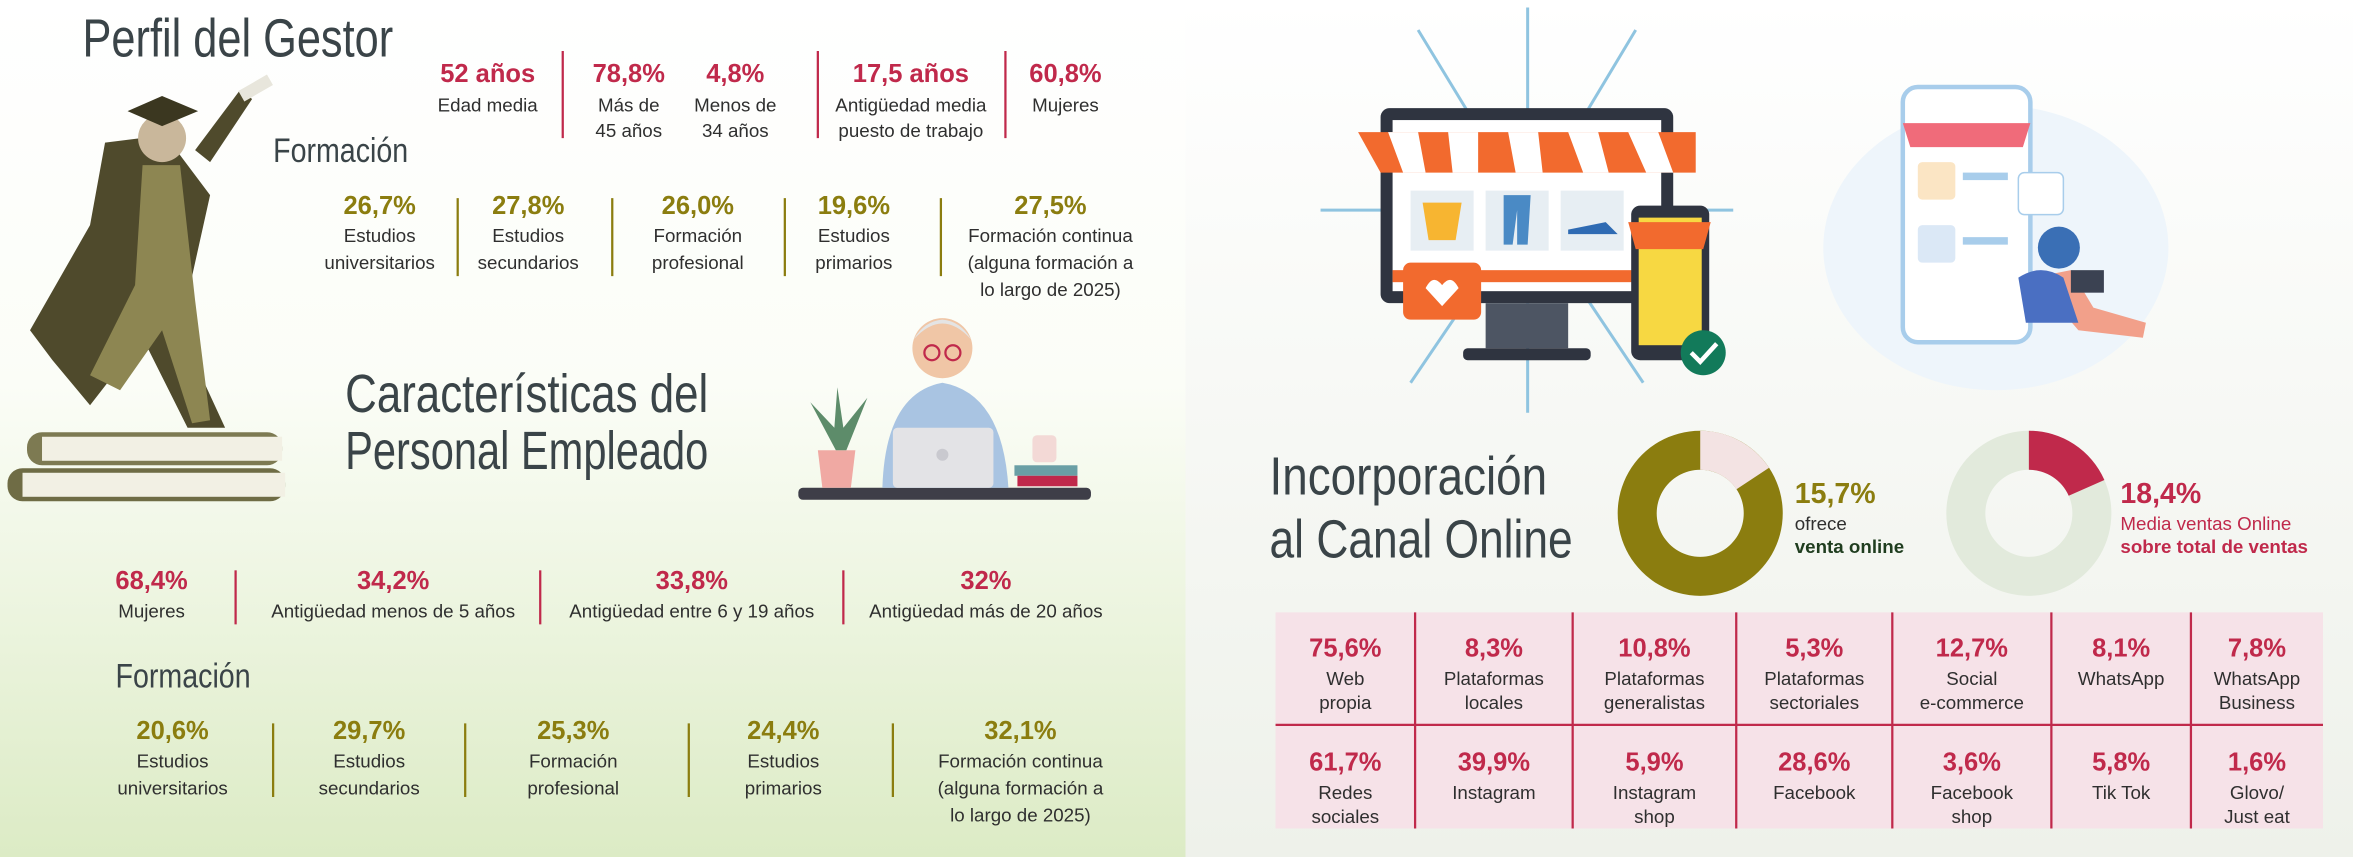  I want to click on table-label: locales, so click(1494, 702).